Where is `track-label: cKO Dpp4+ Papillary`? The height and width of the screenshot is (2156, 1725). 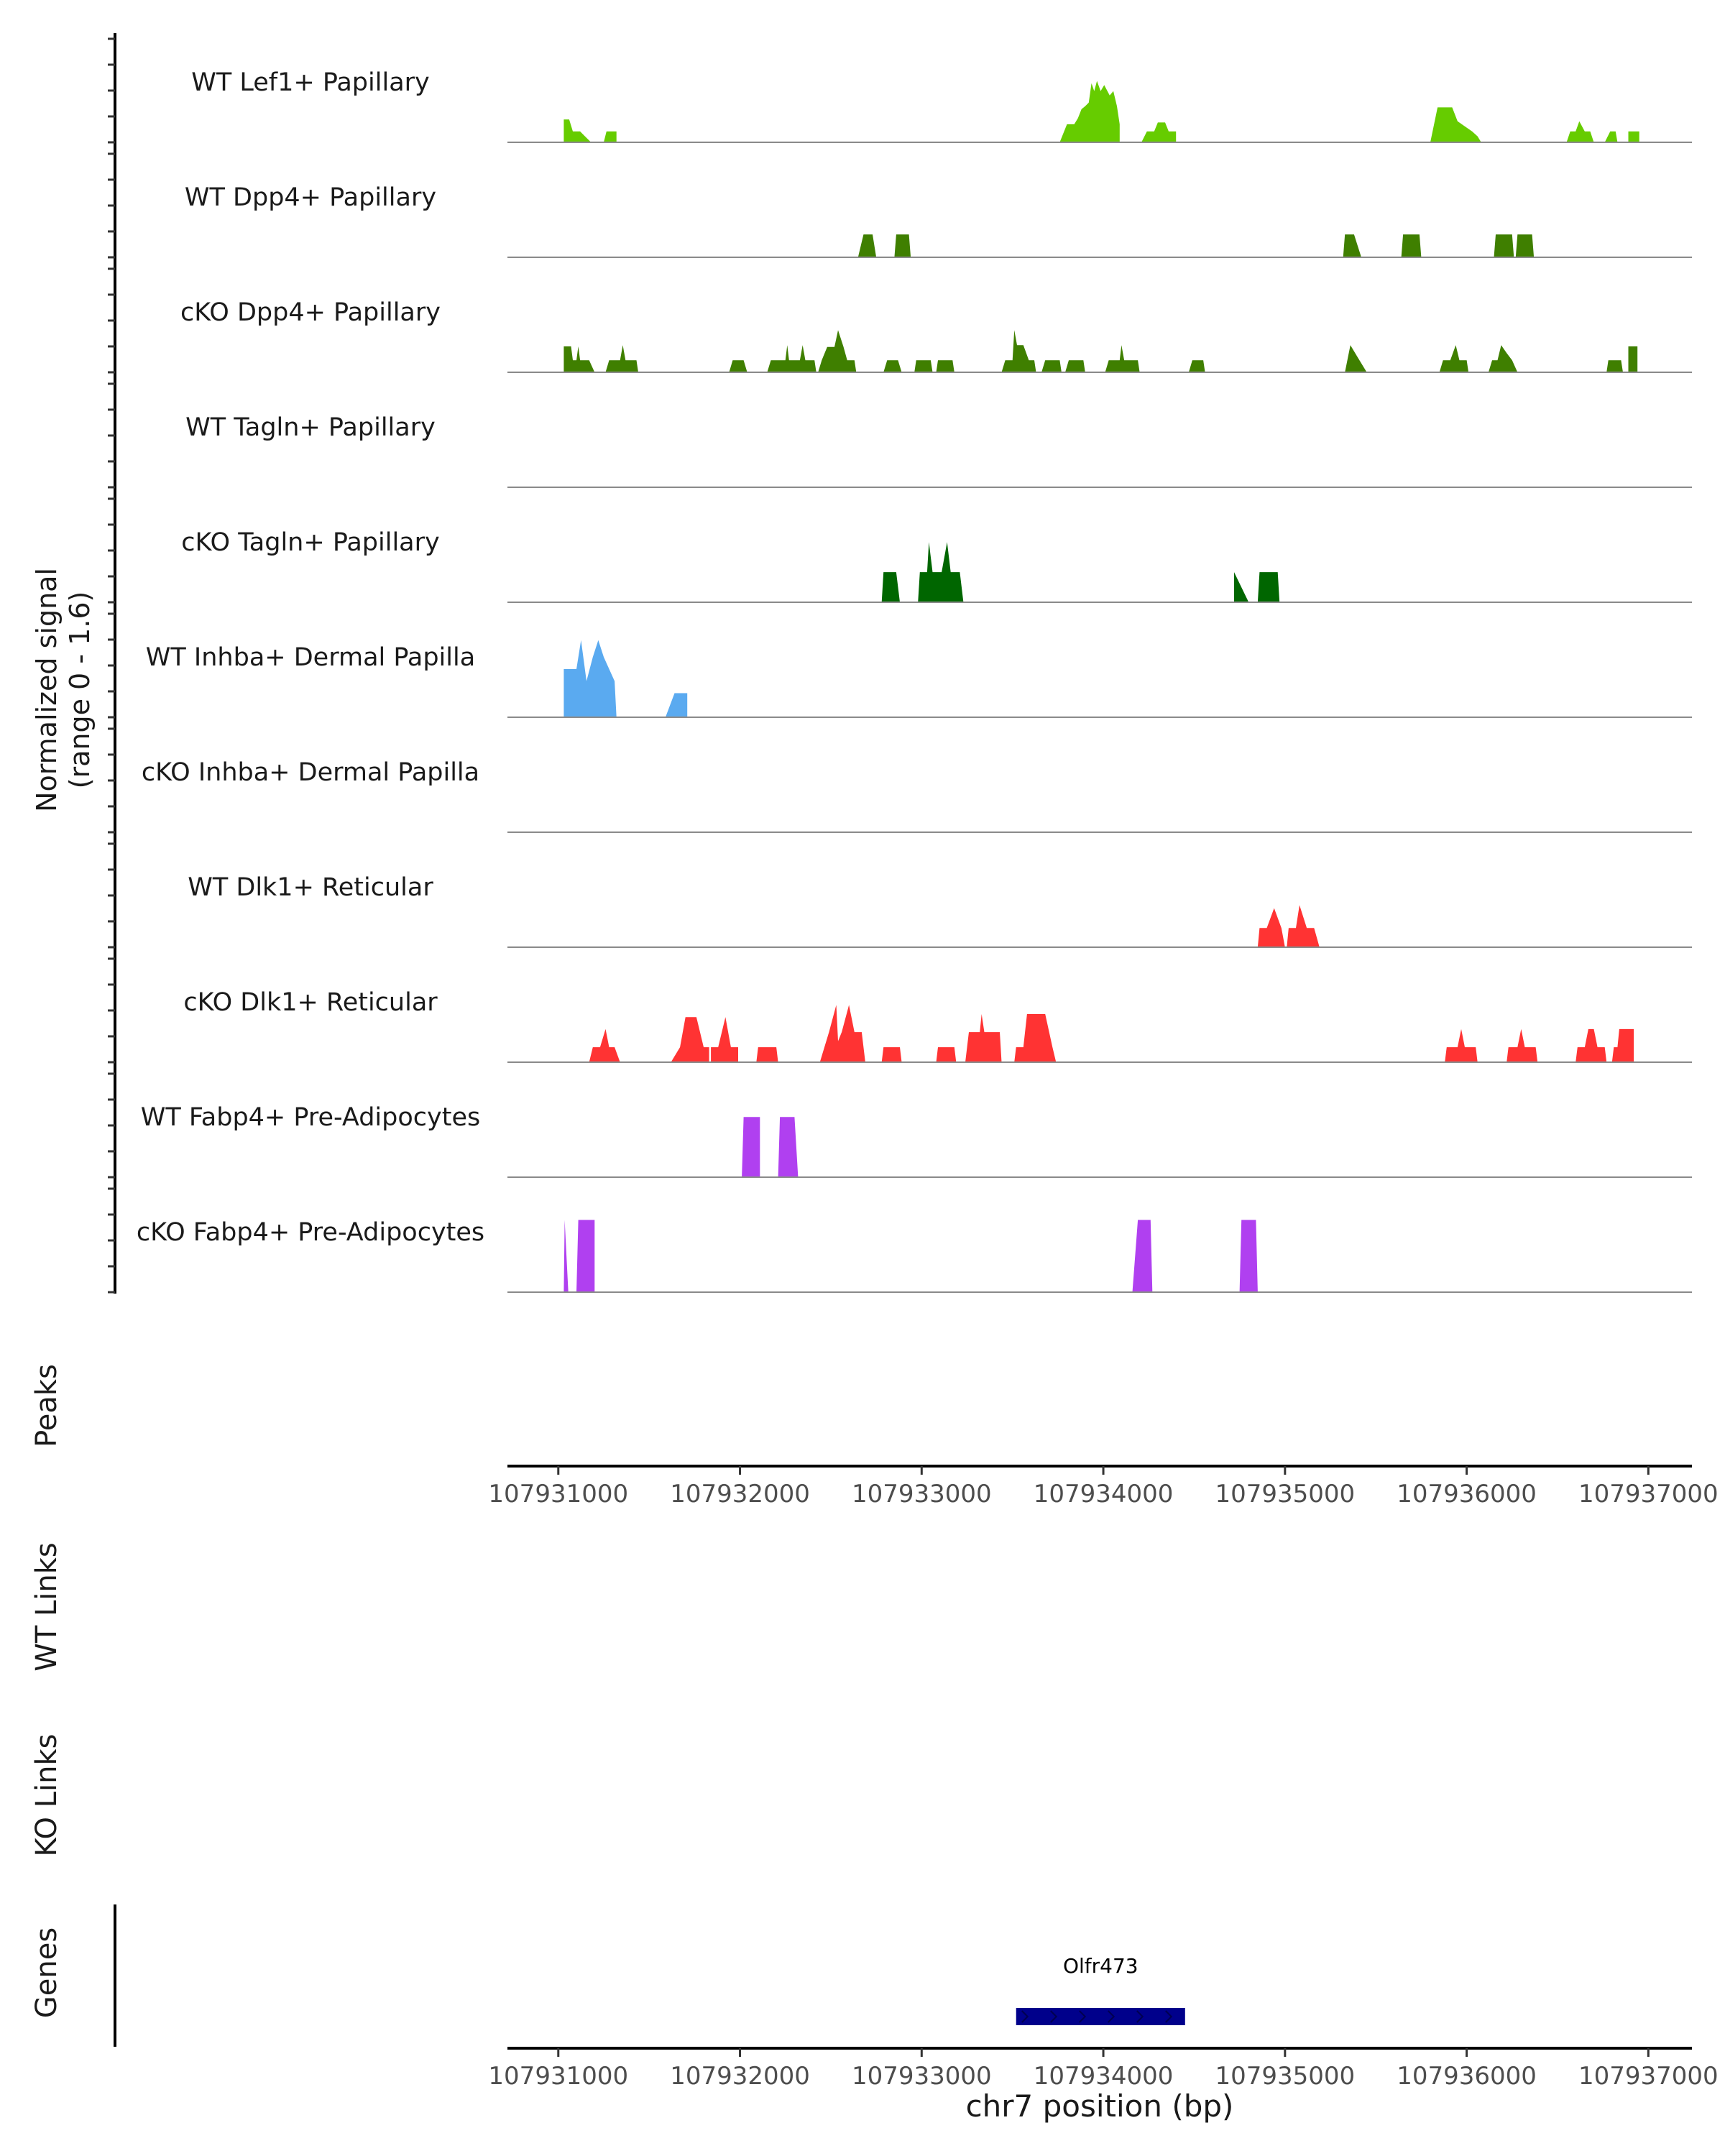
track-label: cKO Dpp4+ Papillary is located at coordinates (310, 312).